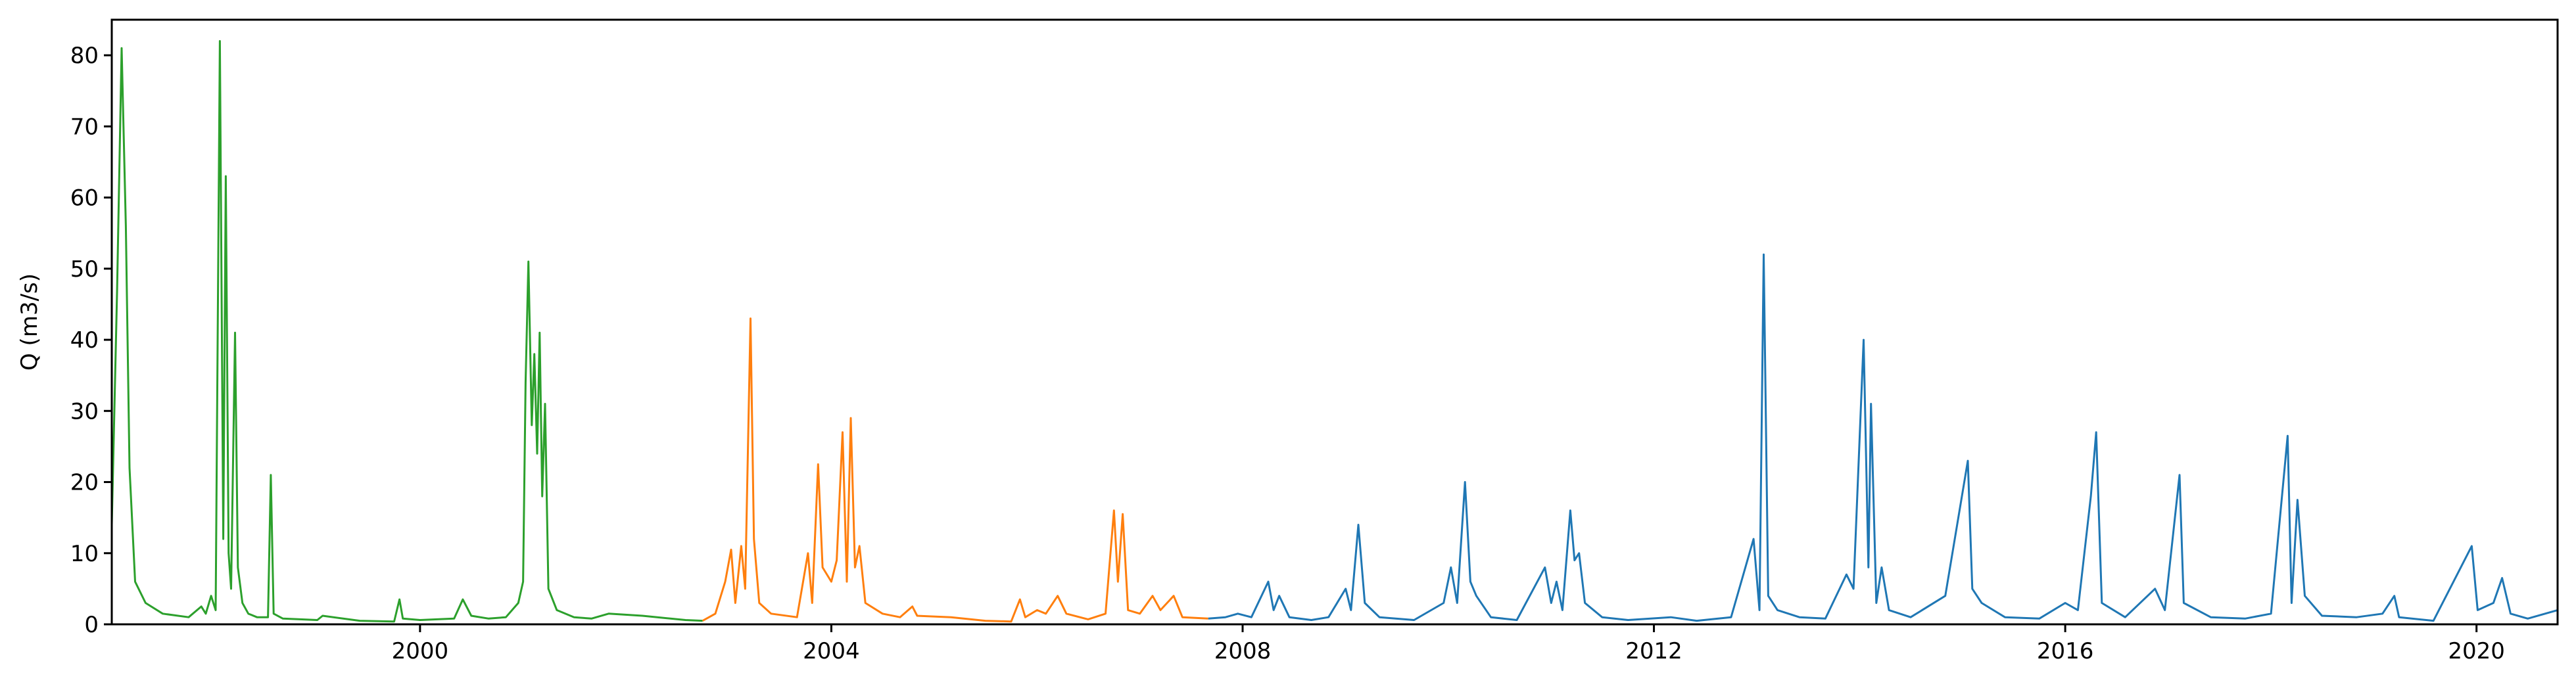  What do you see at coordinates (832, 651) in the screenshot?
I see `x-tick-label: 2004` at bounding box center [832, 651].